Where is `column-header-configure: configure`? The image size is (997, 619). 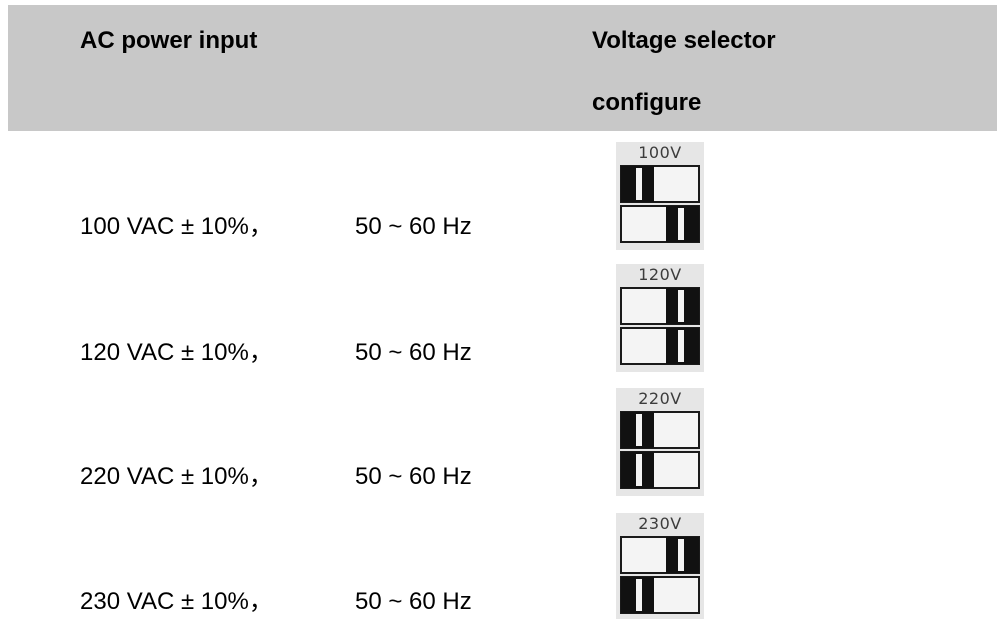 column-header-configure: configure is located at coordinates (647, 102).